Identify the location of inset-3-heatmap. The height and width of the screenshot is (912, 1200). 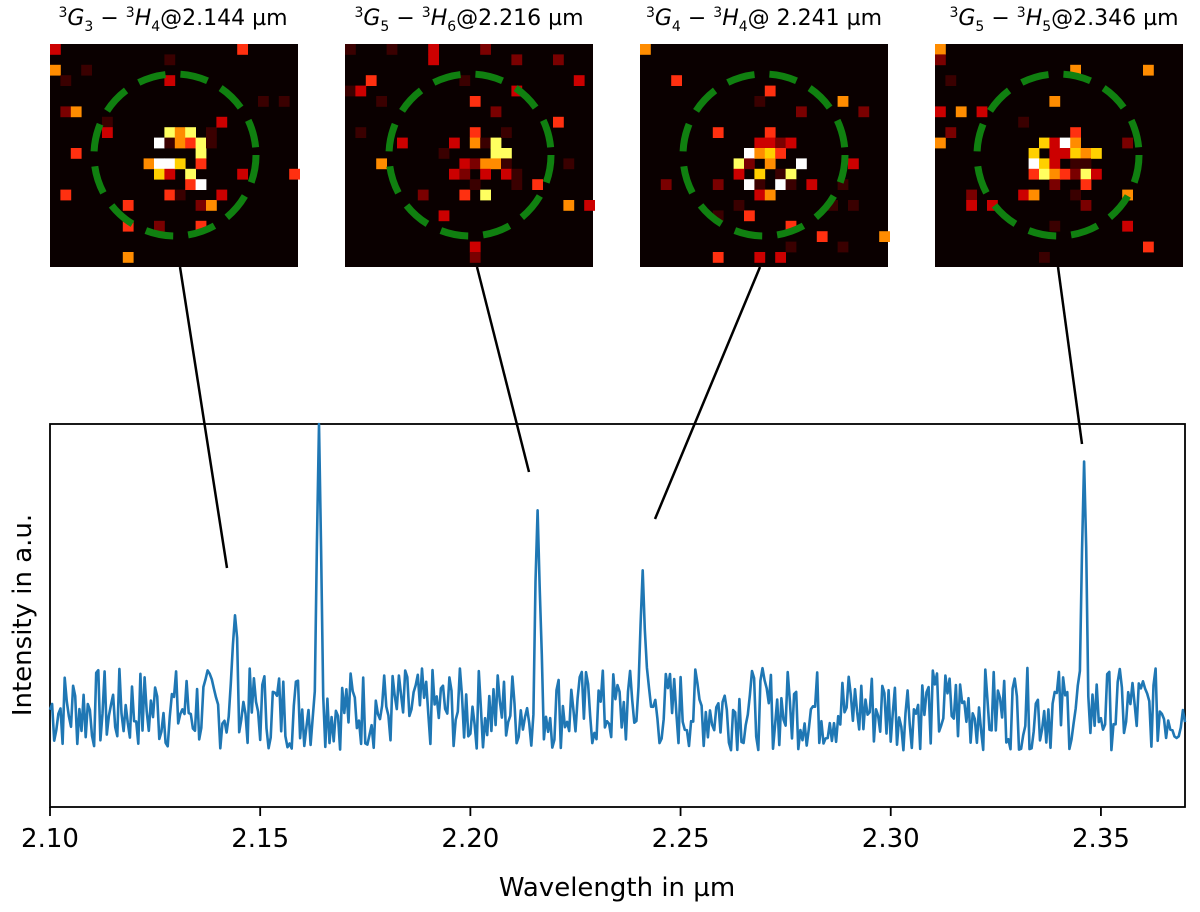
(765, 153).